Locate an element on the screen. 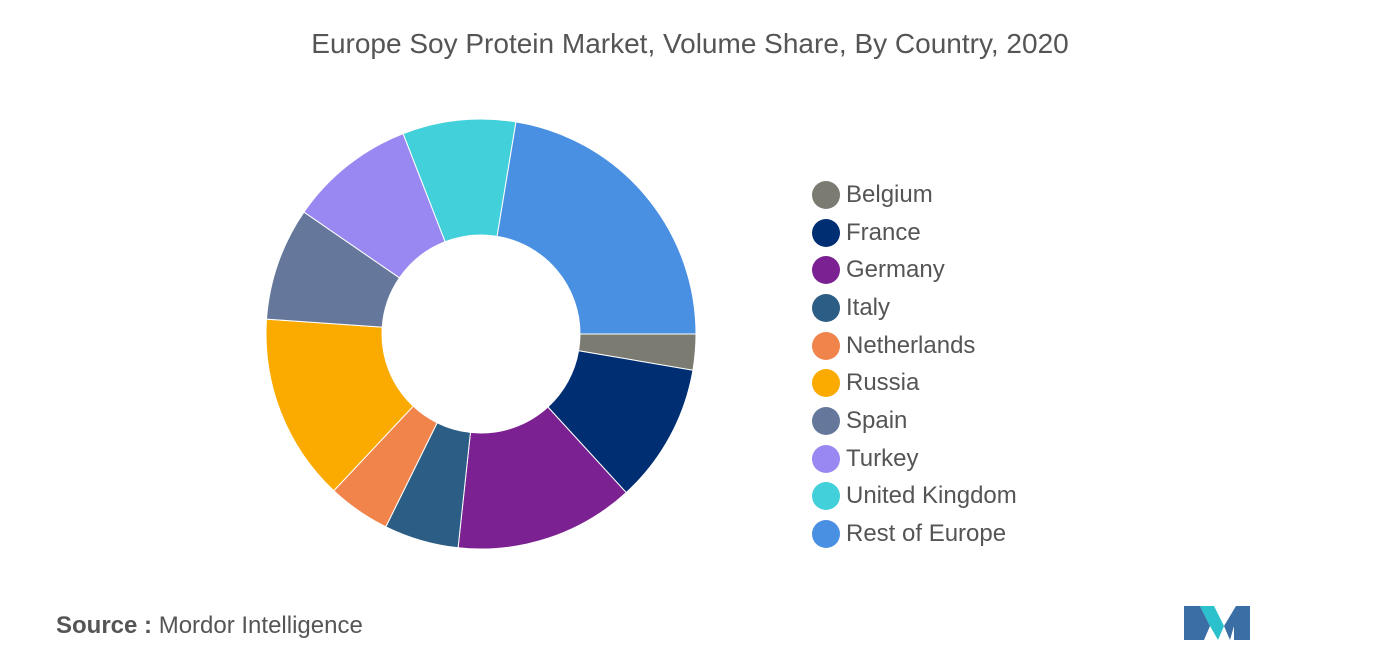  logo-middle-stroke is located at coordinates (1212, 623).